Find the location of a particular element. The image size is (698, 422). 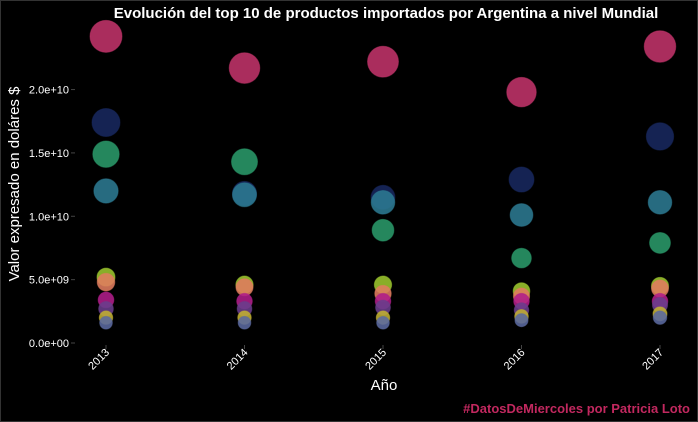

x-axis-title: Año is located at coordinates (384, 385).